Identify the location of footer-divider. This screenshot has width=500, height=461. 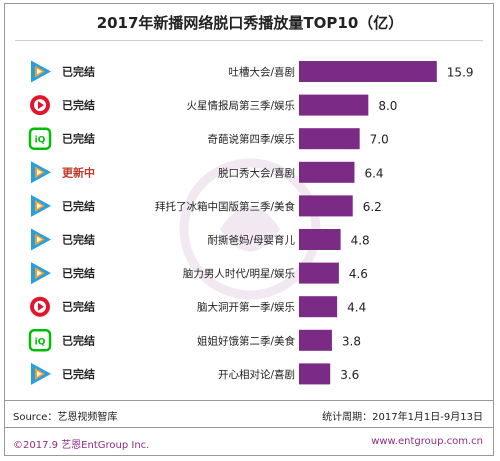
(249, 400).